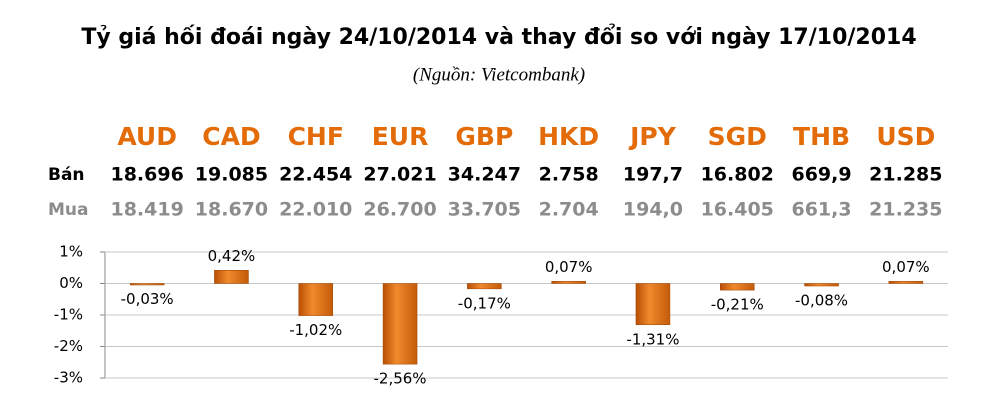 This screenshot has width=998, height=416. Describe the element at coordinates (68, 378) in the screenshot. I see `y-tick-label: -3%` at that location.